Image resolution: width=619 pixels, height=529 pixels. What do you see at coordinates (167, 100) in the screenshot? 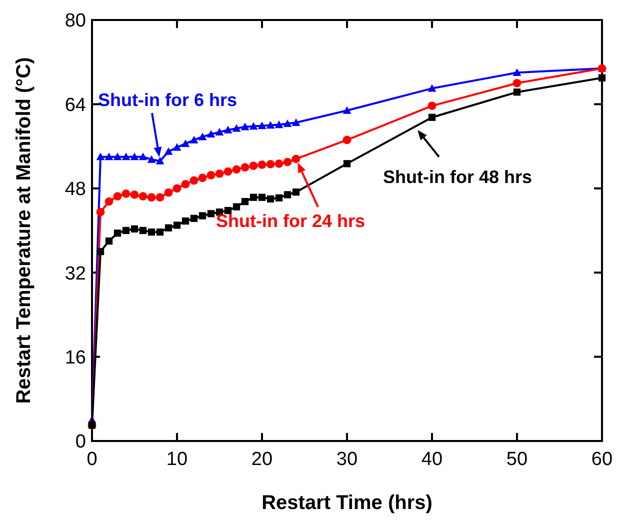
I see `annotation: Shut-in for 6 hrs` at bounding box center [167, 100].